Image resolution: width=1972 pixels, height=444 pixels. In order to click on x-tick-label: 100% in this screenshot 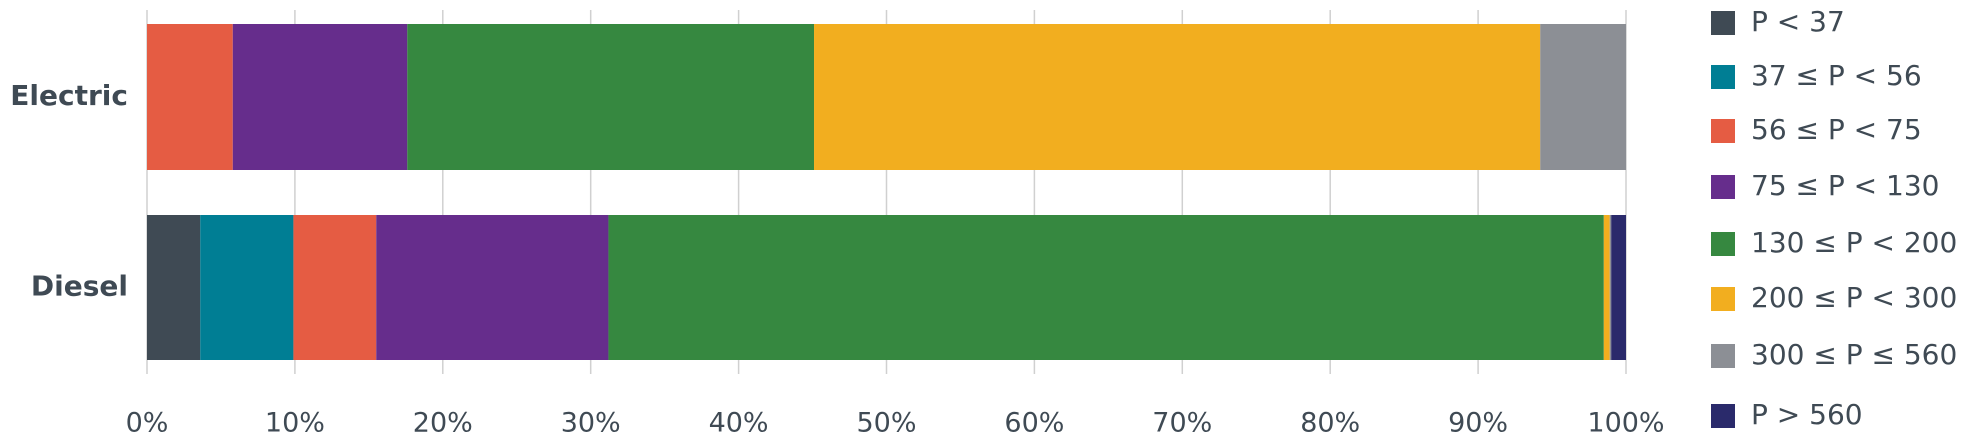, I will do `click(1625, 423)`.